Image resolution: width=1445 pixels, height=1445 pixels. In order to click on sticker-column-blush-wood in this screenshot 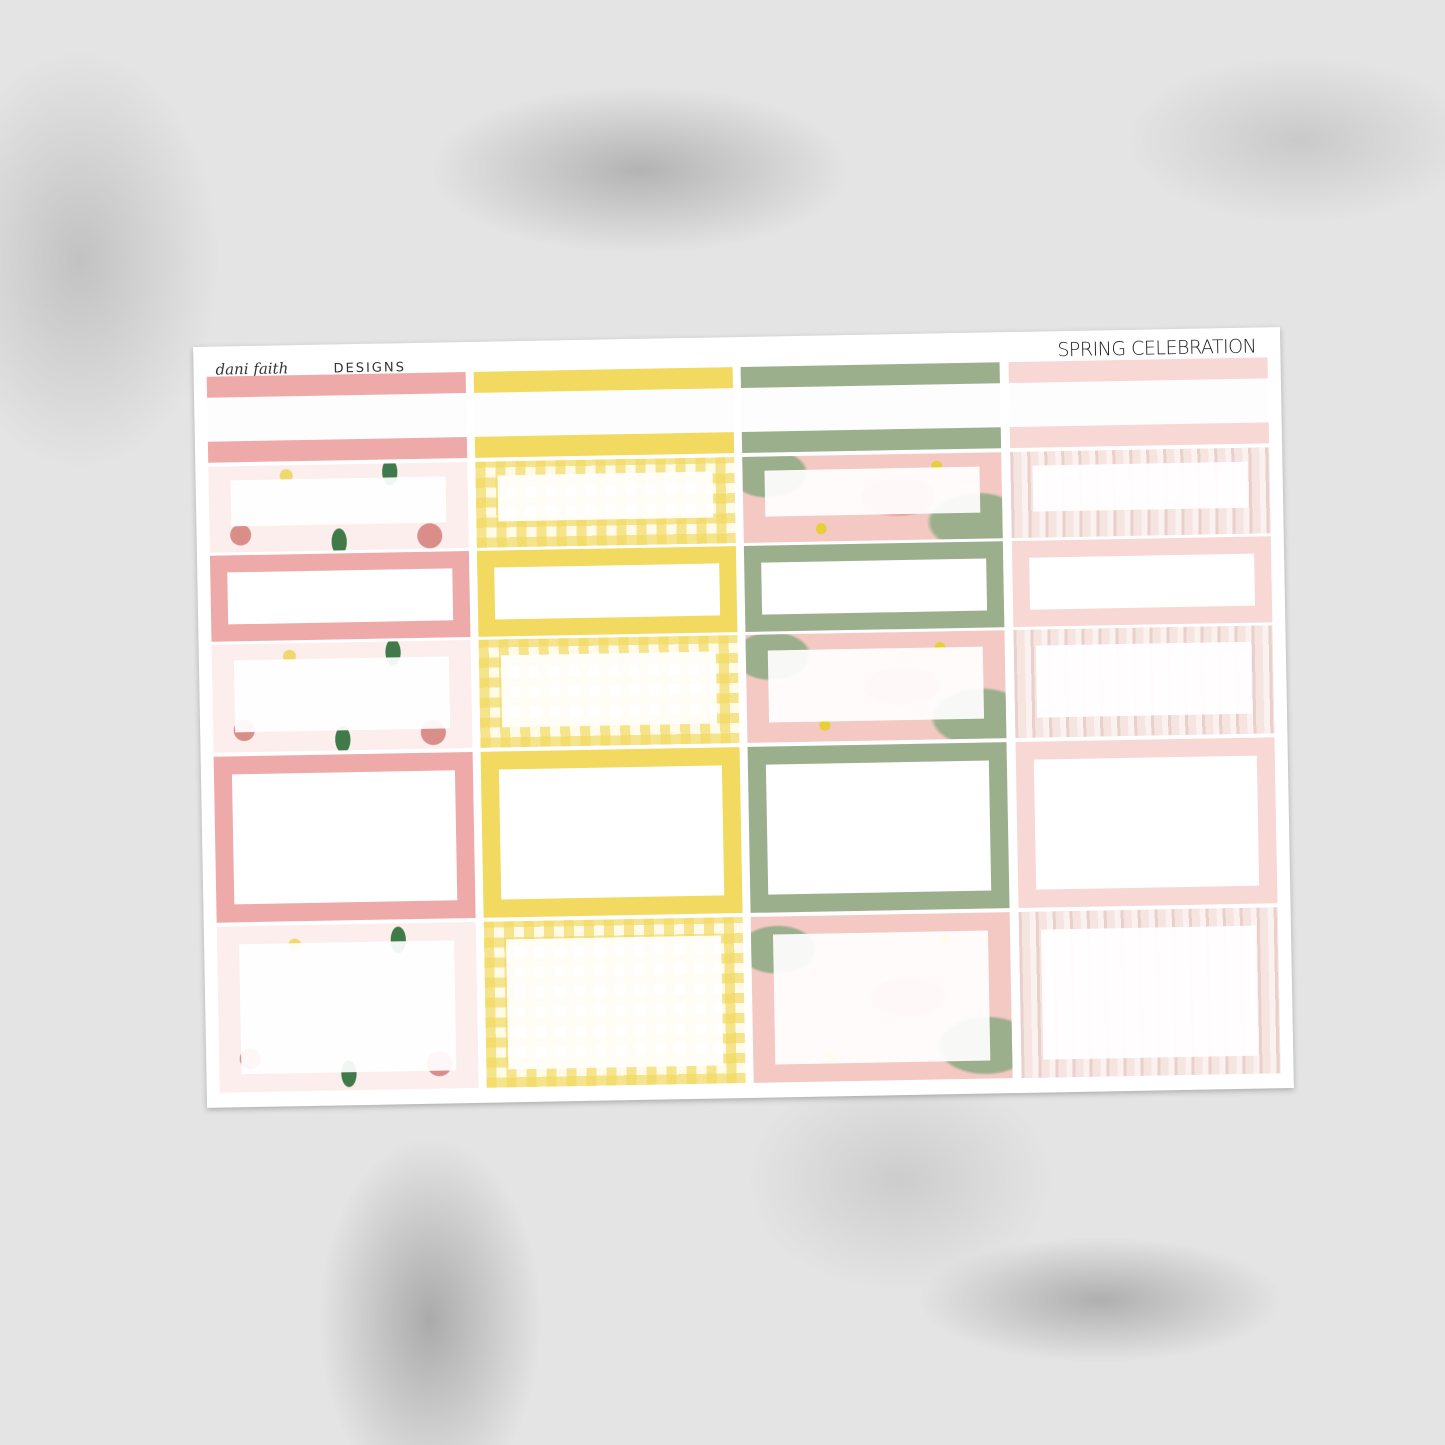, I will do `click(1144, 710)`.